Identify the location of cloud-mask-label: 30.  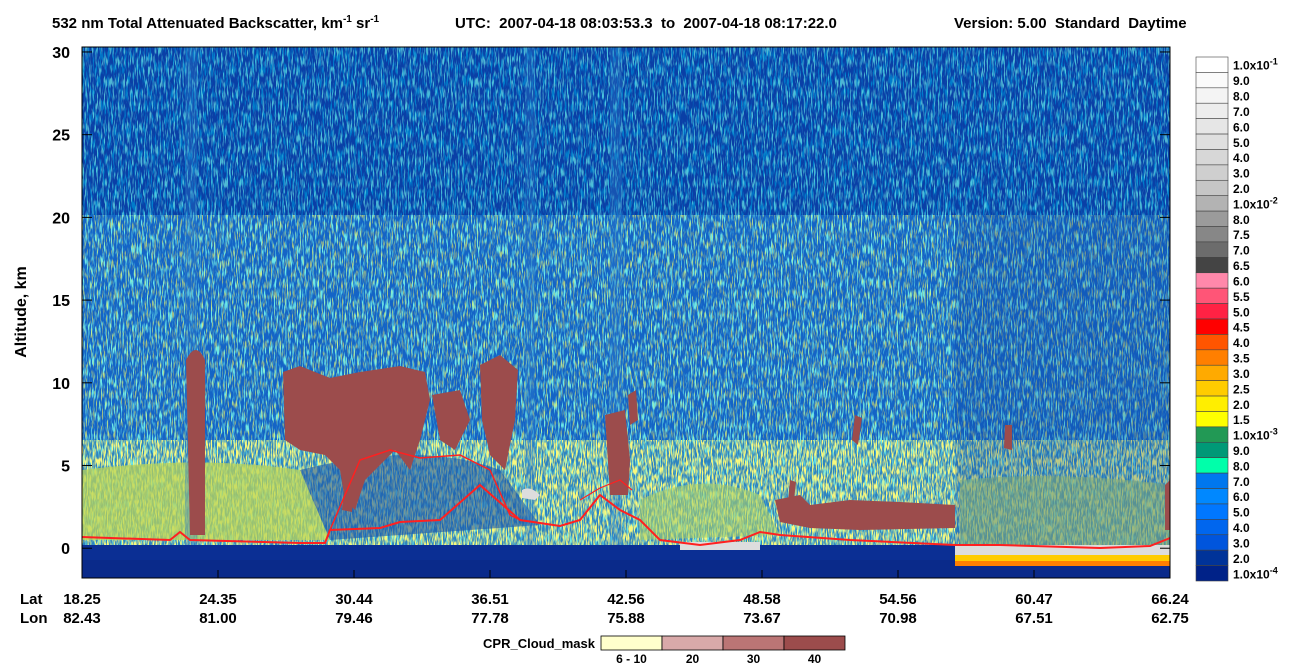
(754, 659).